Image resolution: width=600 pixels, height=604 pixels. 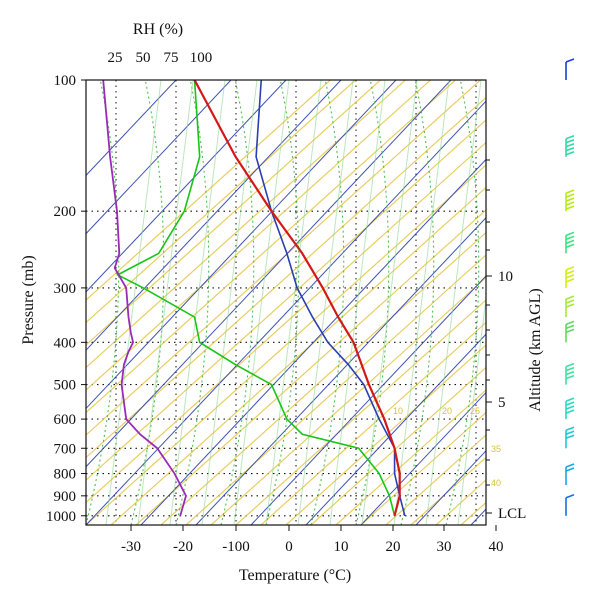 What do you see at coordinates (65, 475) in the screenshot?
I see `y-tick-label: 800` at bounding box center [65, 475].